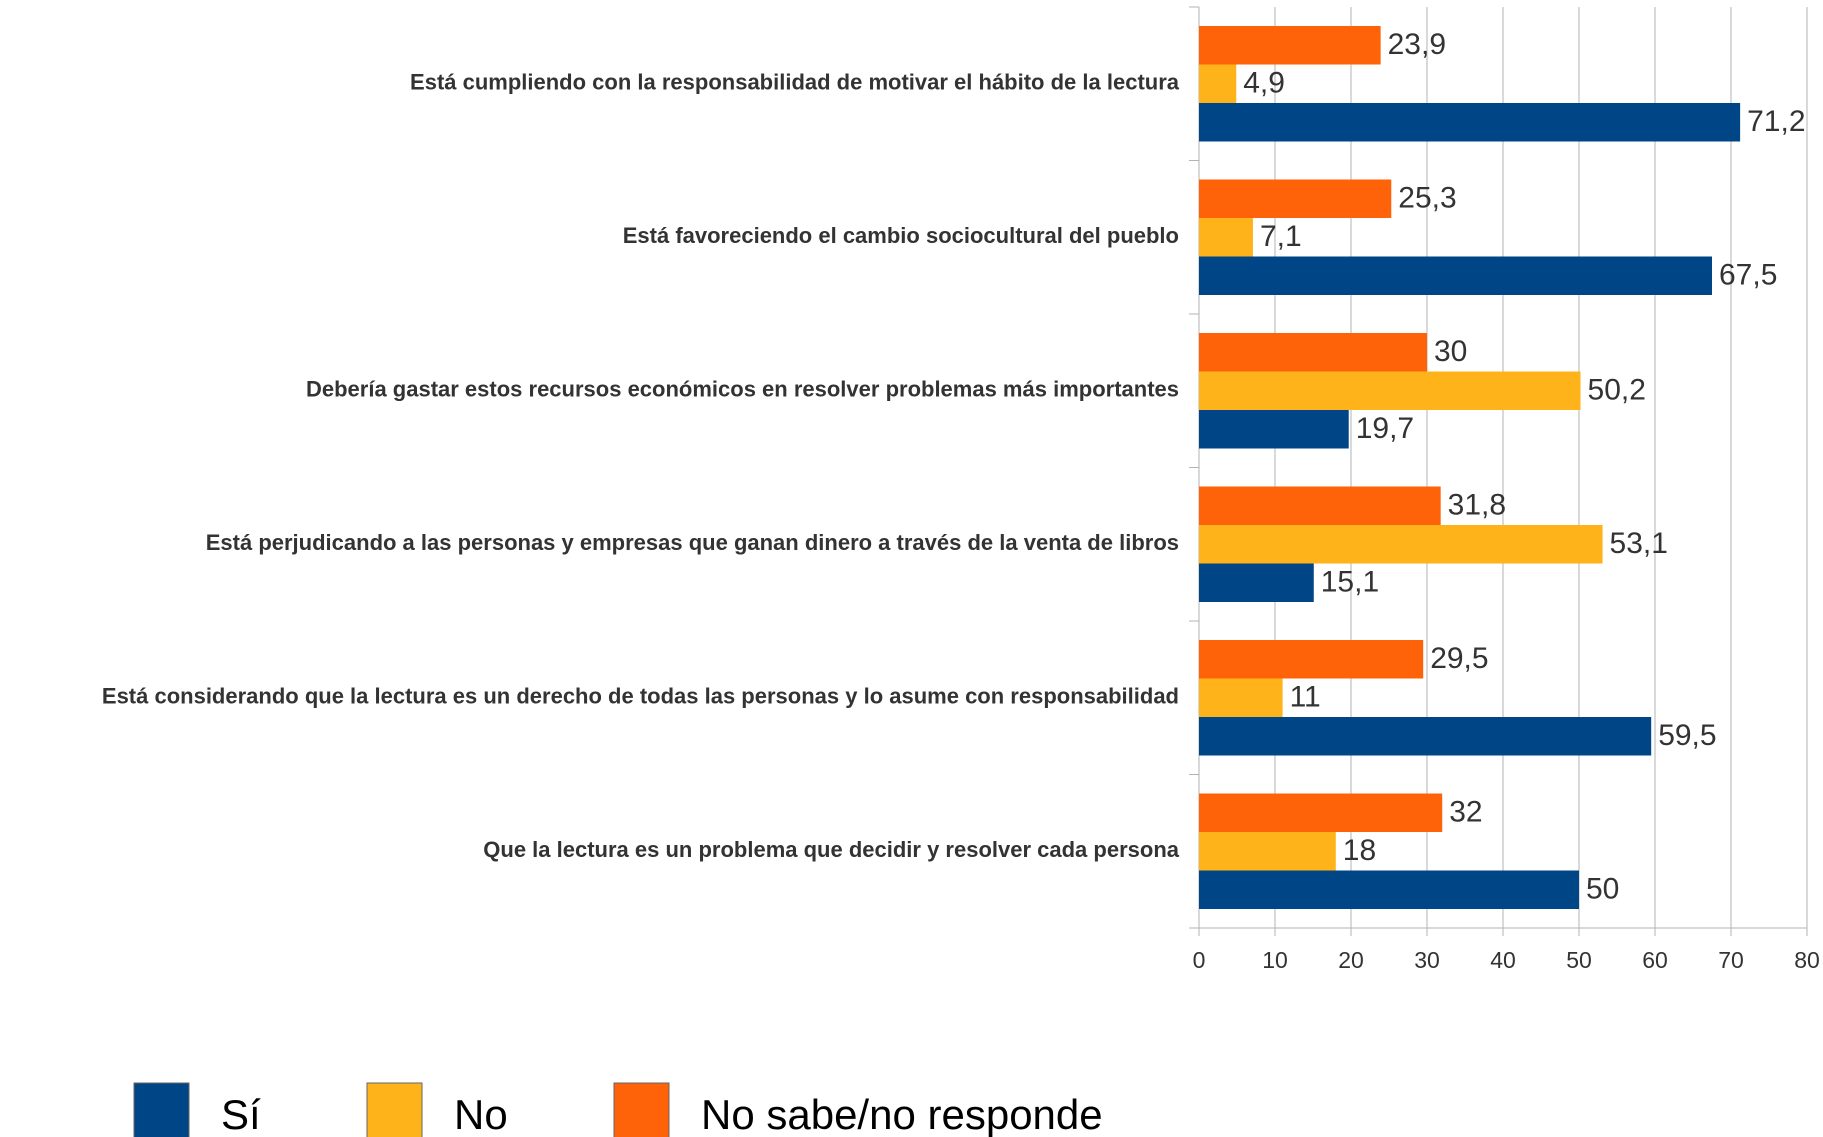 The height and width of the screenshot is (1137, 1823). I want to click on x-tick-label: 50, so click(1579, 960).